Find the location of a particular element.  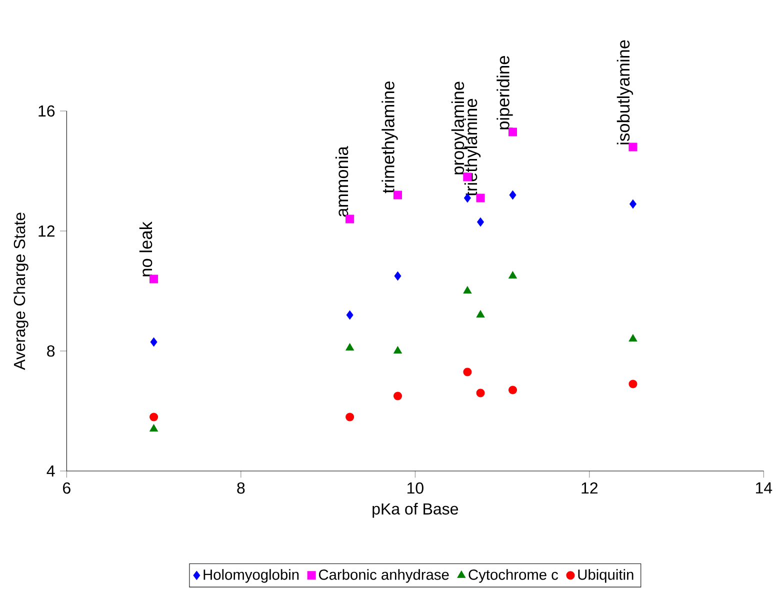

annotation: trimethylamine is located at coordinates (390, 137).